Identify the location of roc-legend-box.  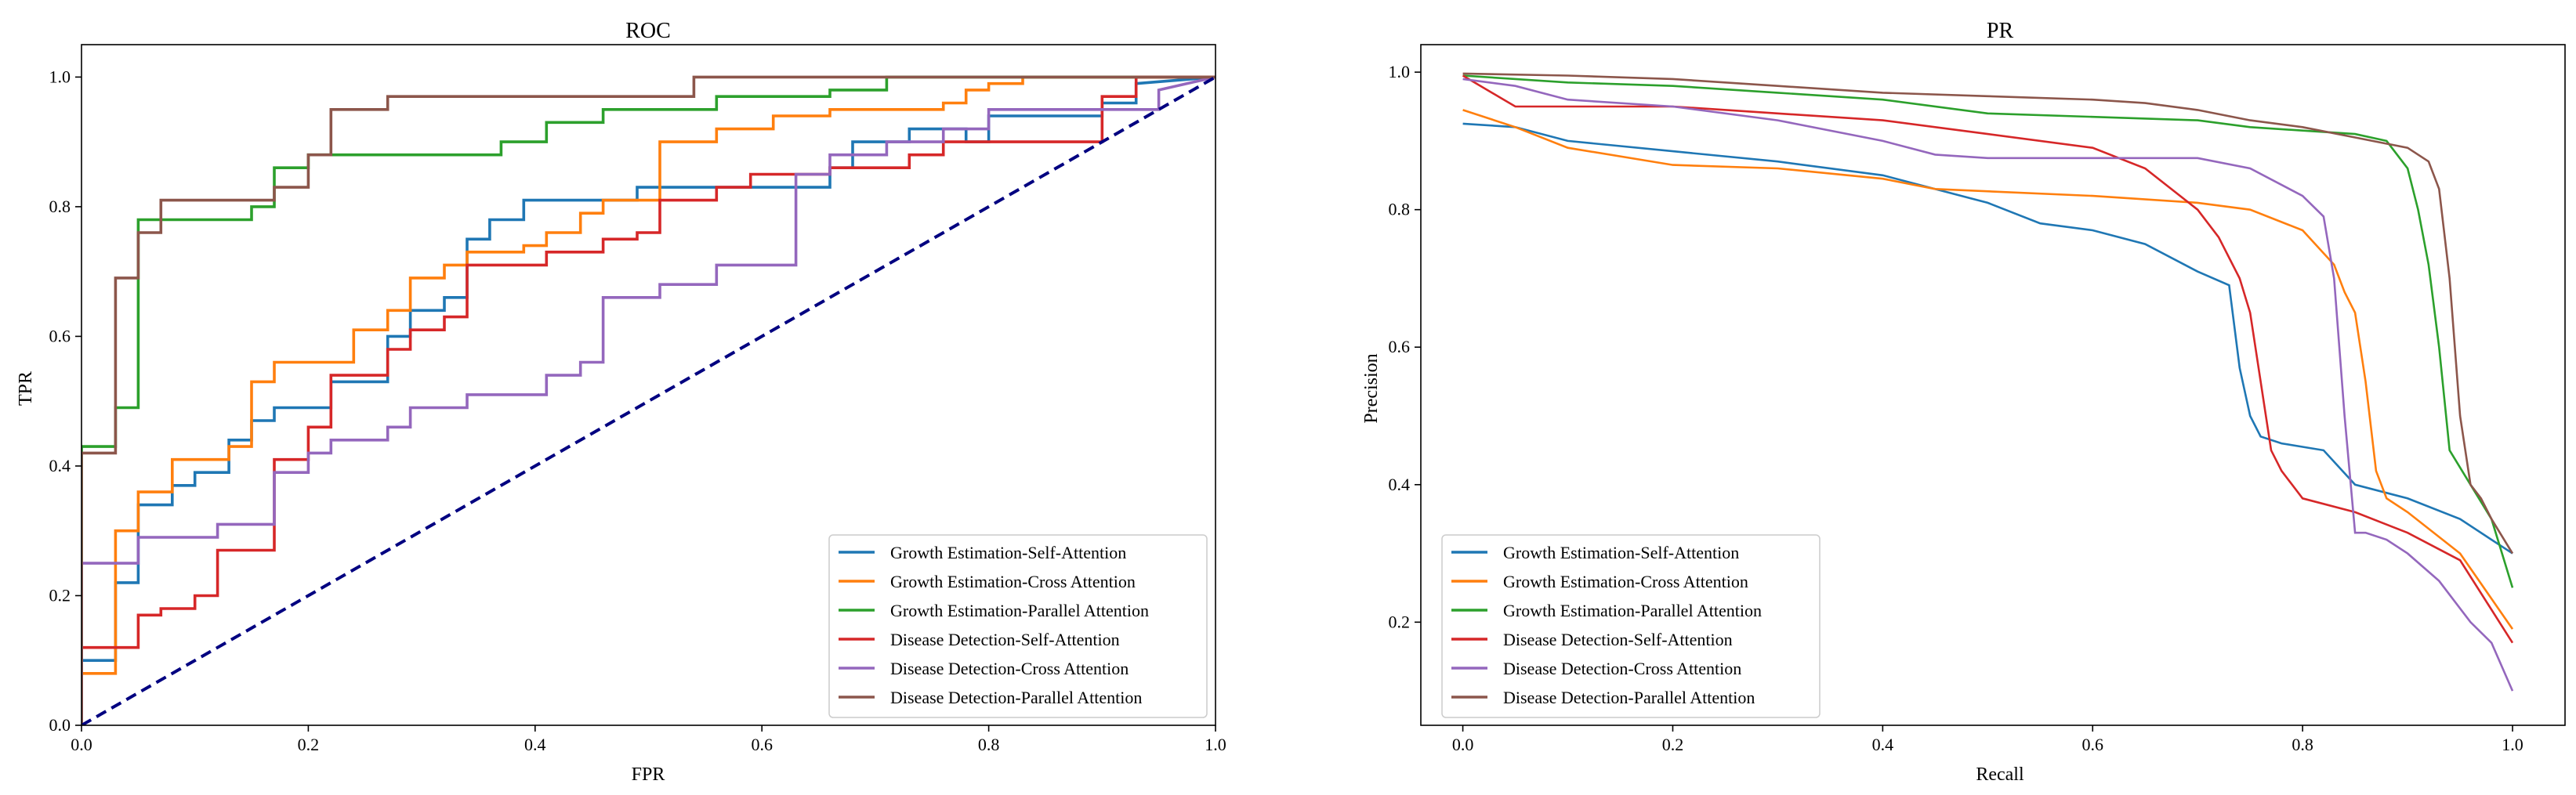
(1018, 626).